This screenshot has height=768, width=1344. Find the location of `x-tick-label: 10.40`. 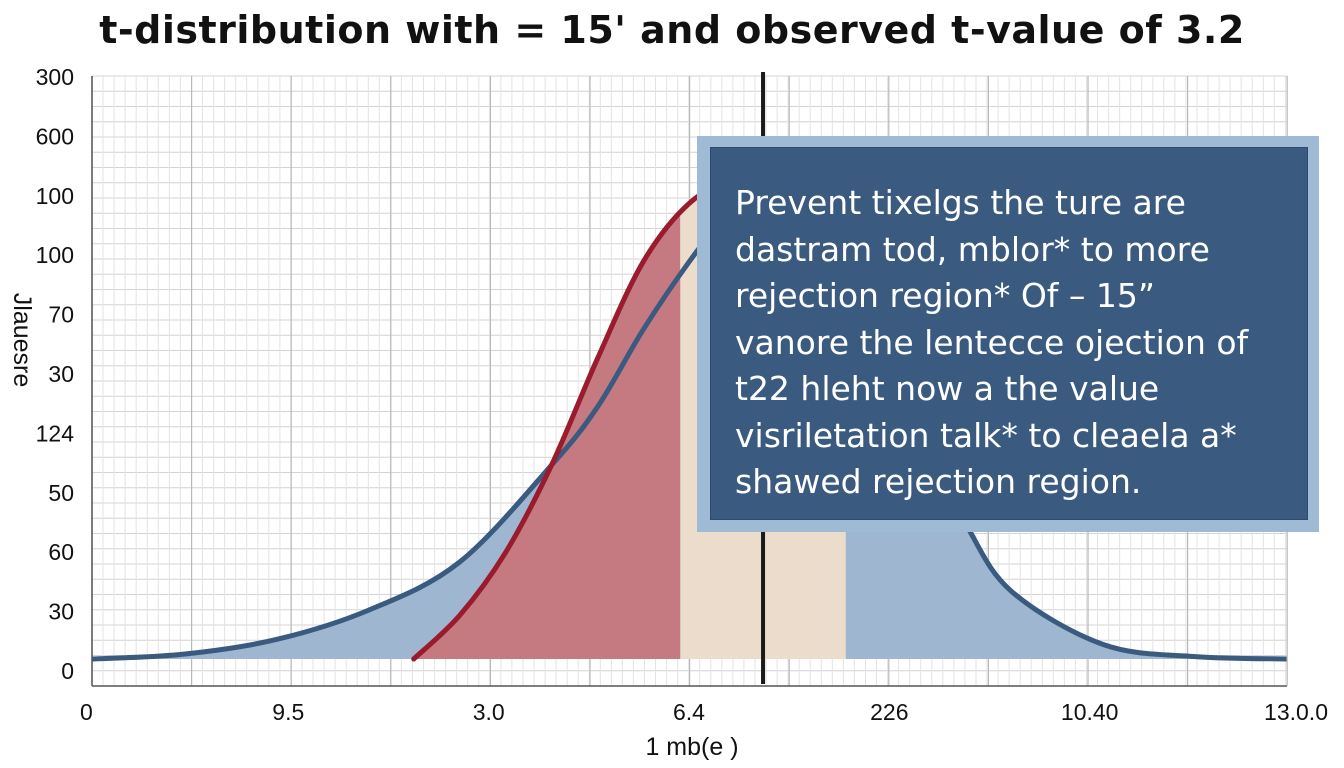

x-tick-label: 10.40 is located at coordinates (1090, 712).